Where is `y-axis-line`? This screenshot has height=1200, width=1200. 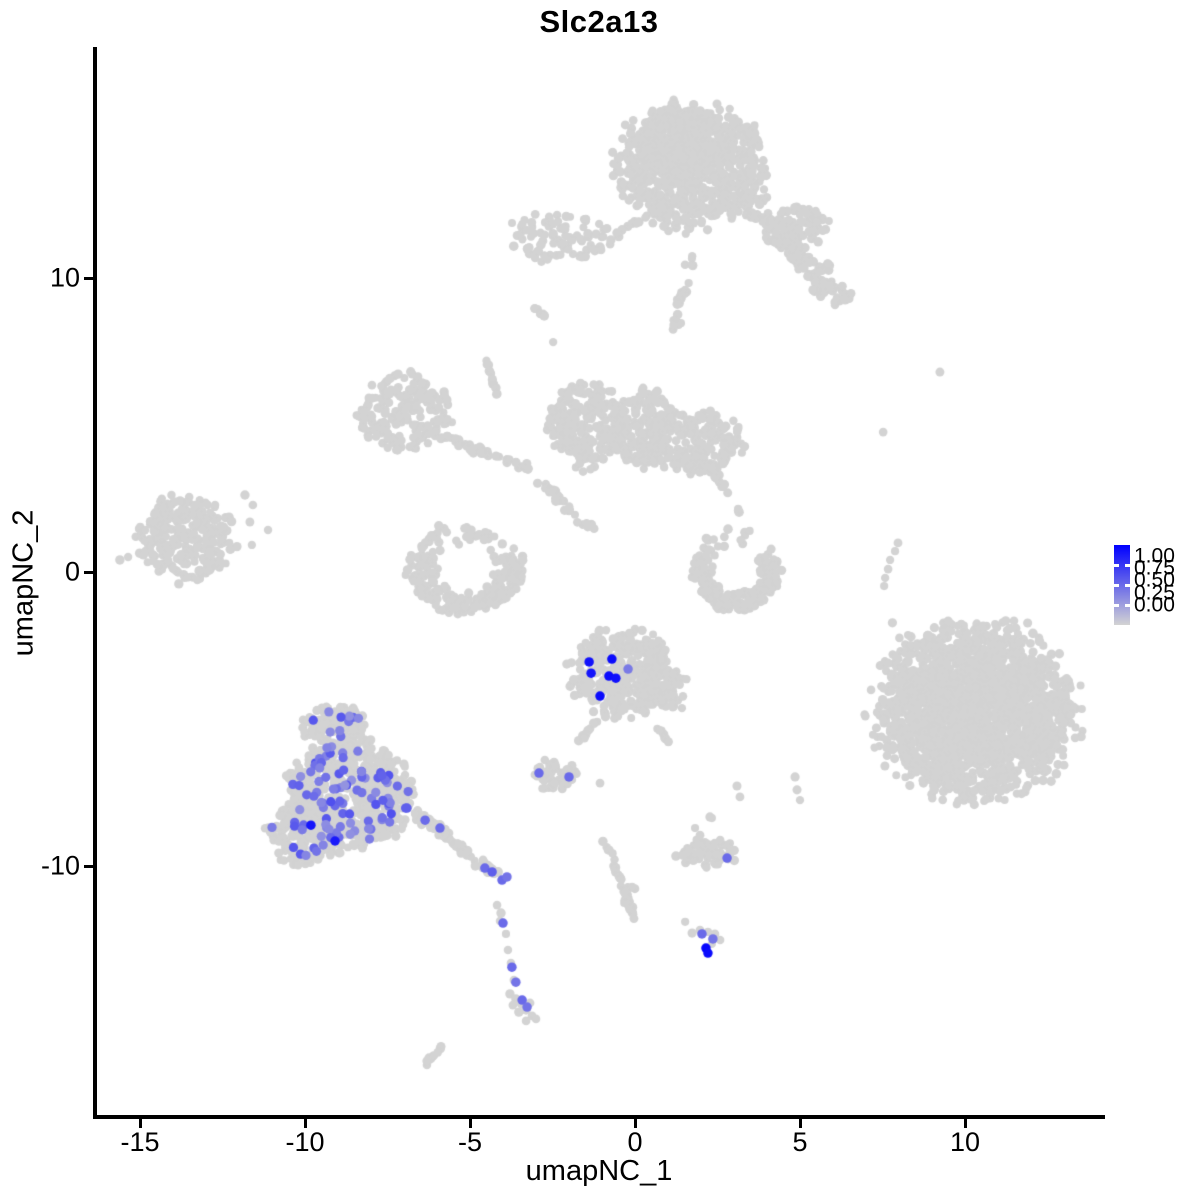 y-axis-line is located at coordinates (95, 583).